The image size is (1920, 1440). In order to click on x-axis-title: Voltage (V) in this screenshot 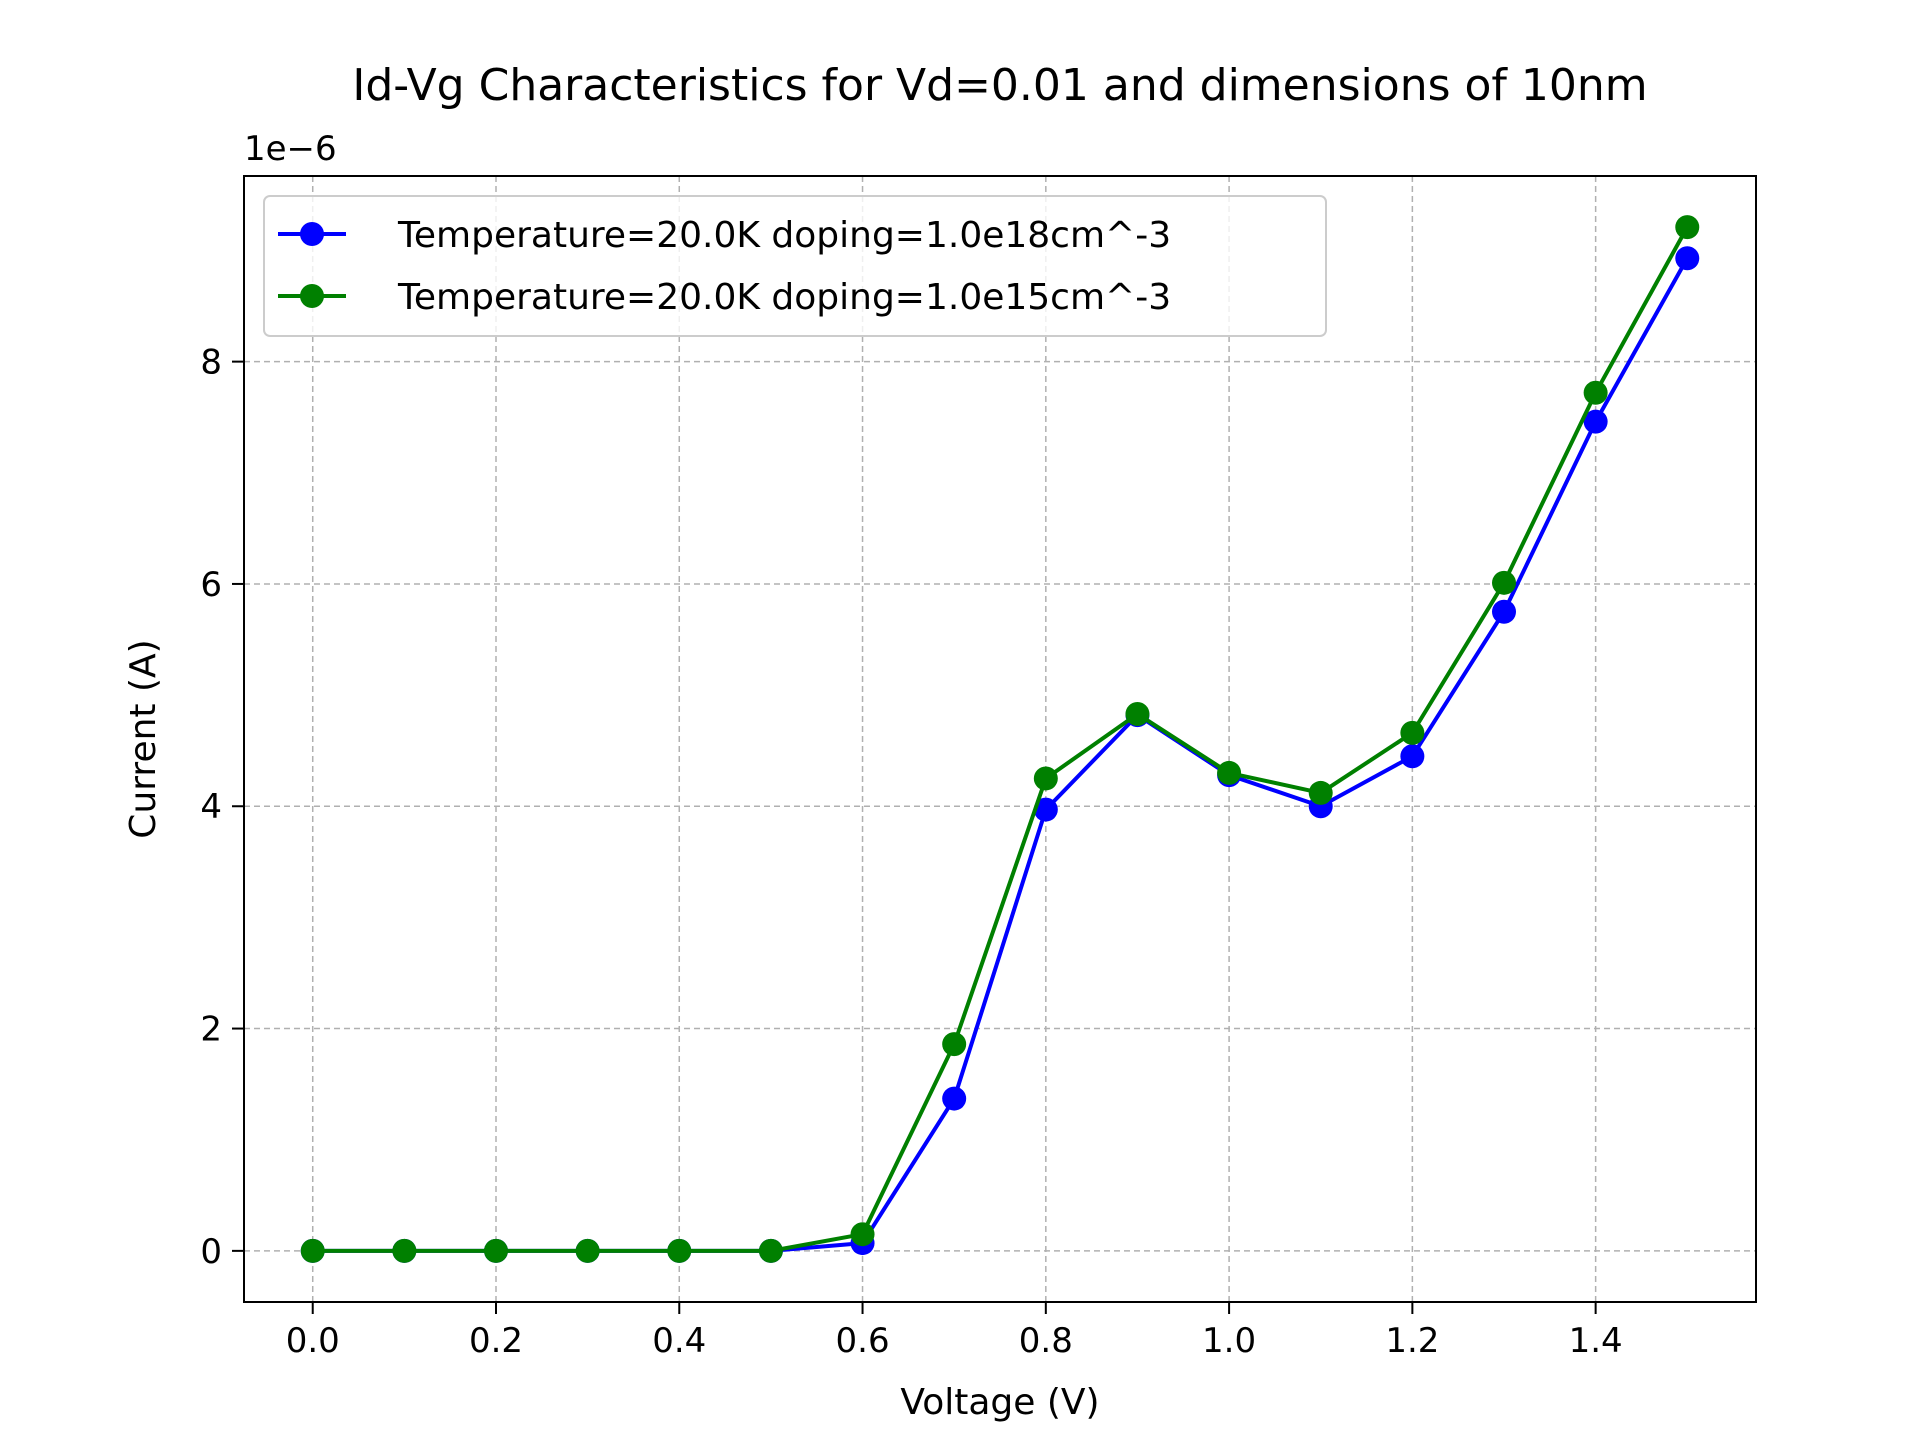, I will do `click(999, 1402)`.